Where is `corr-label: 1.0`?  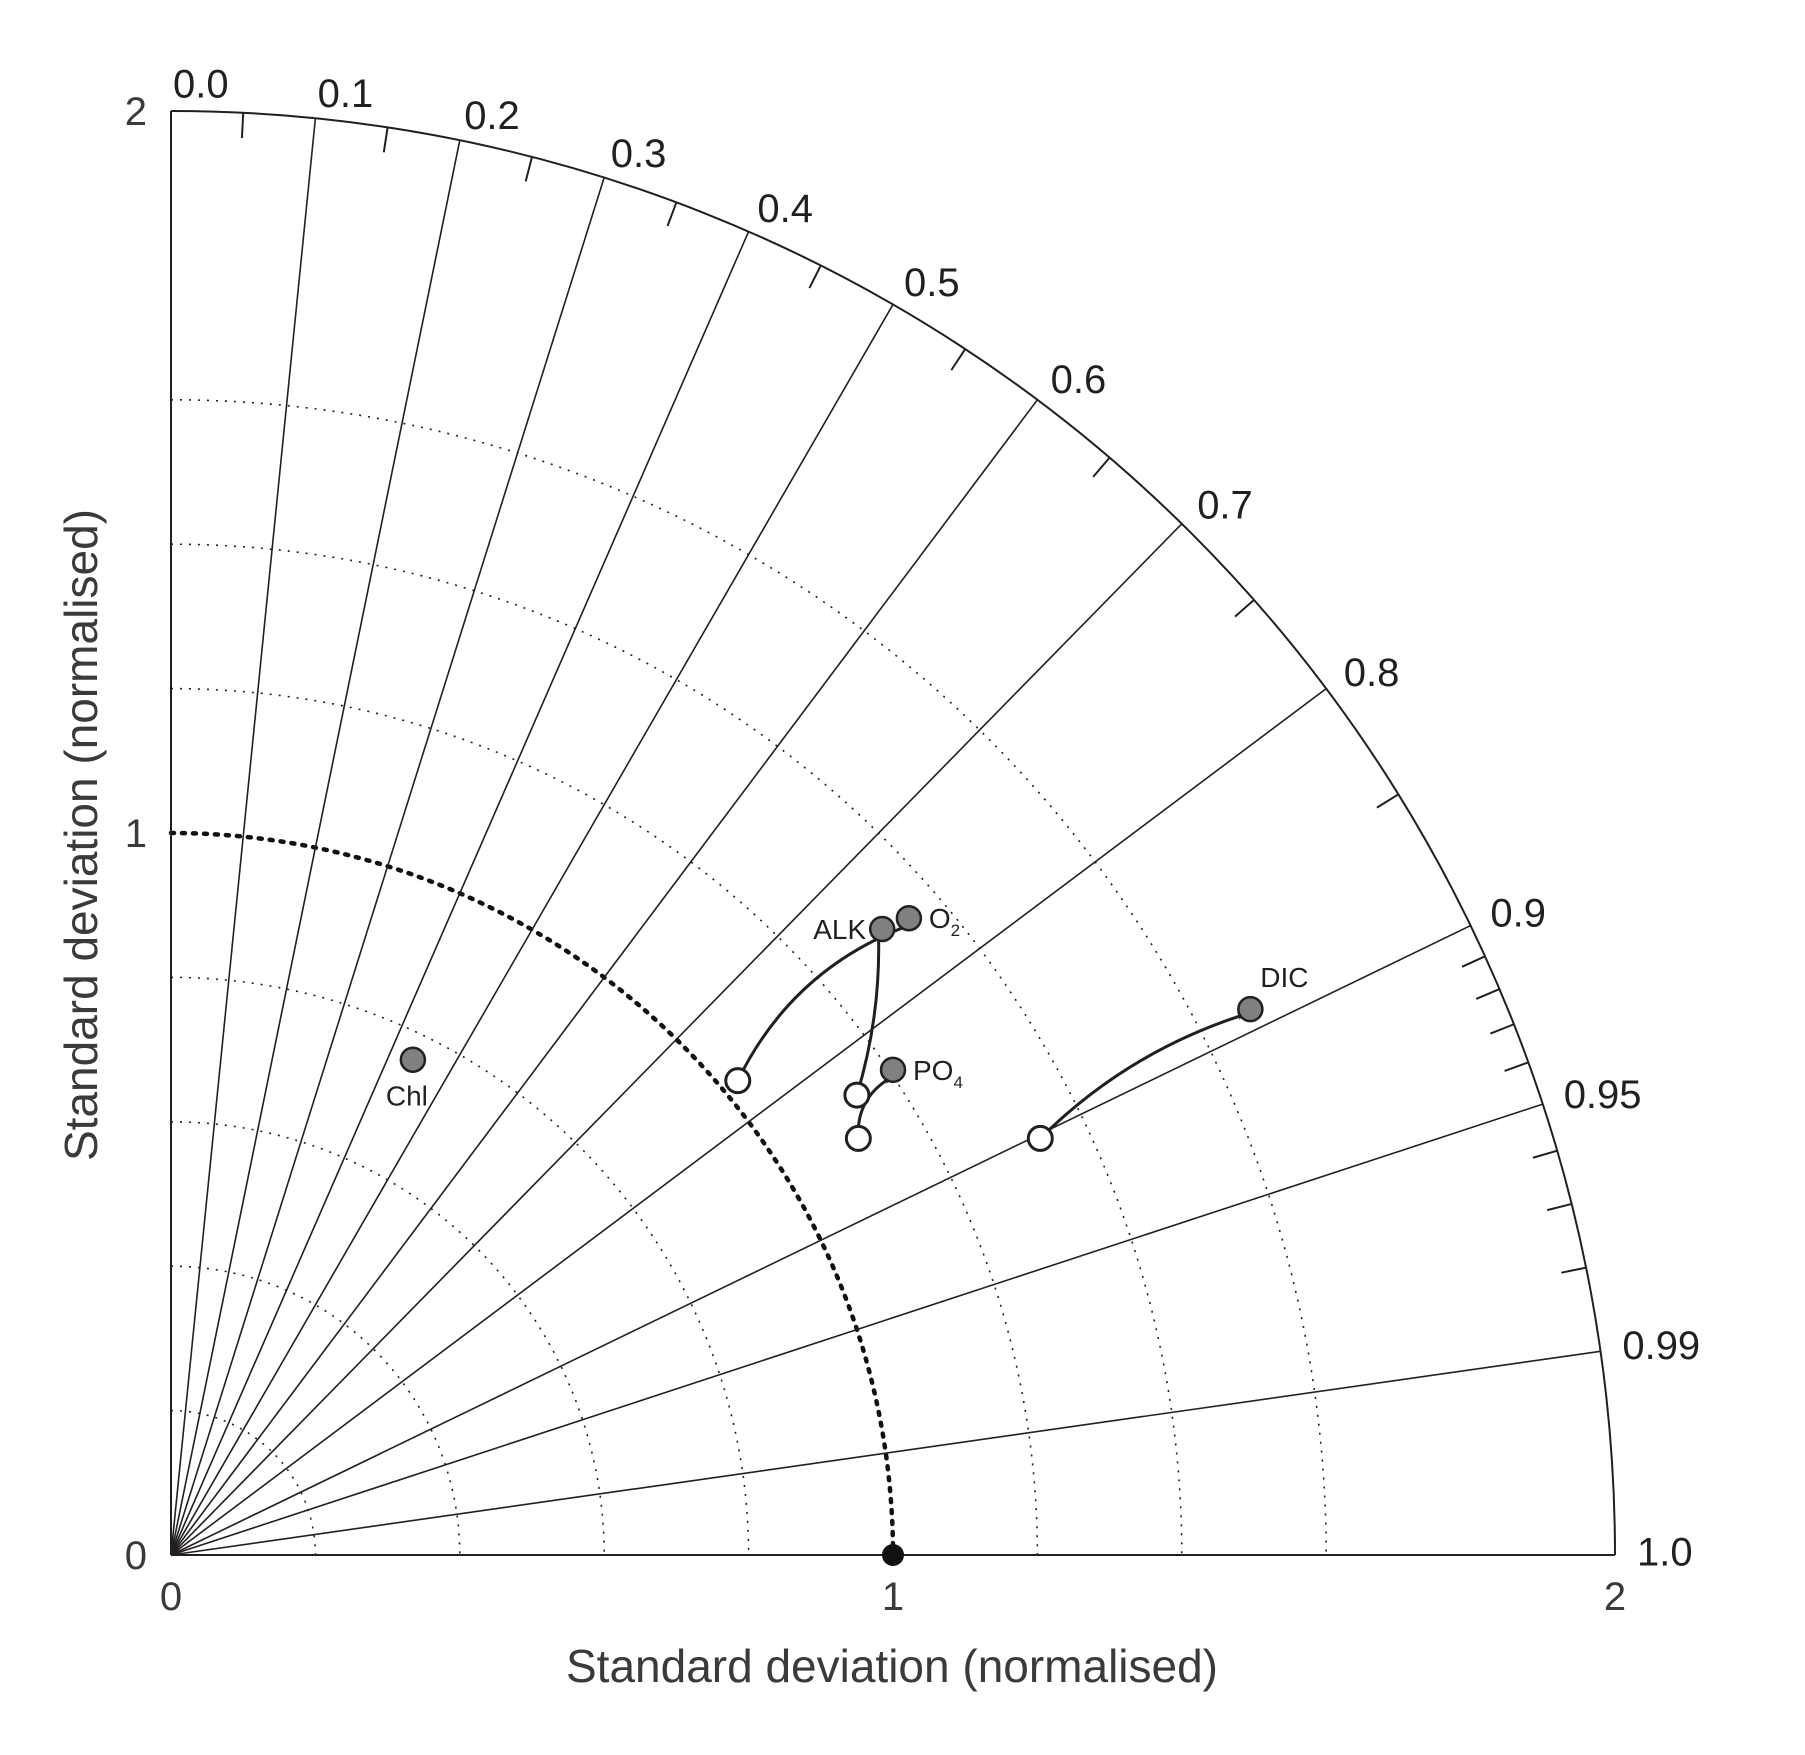 corr-label: 1.0 is located at coordinates (1665, 1553).